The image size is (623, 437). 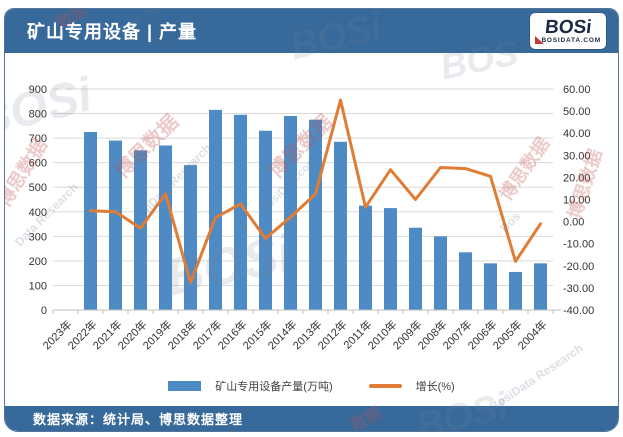 I want to click on logo-text: BOSi, so click(x=568, y=27).